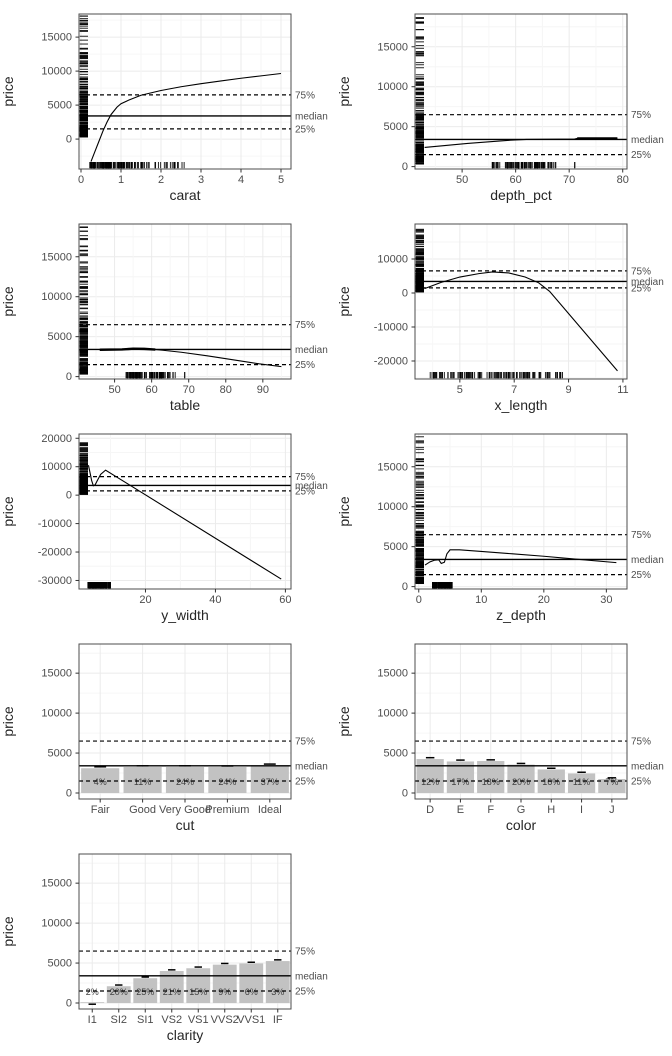  Describe the element at coordinates (92, 992) in the screenshot. I see `bar-percent-label: 2%` at that location.